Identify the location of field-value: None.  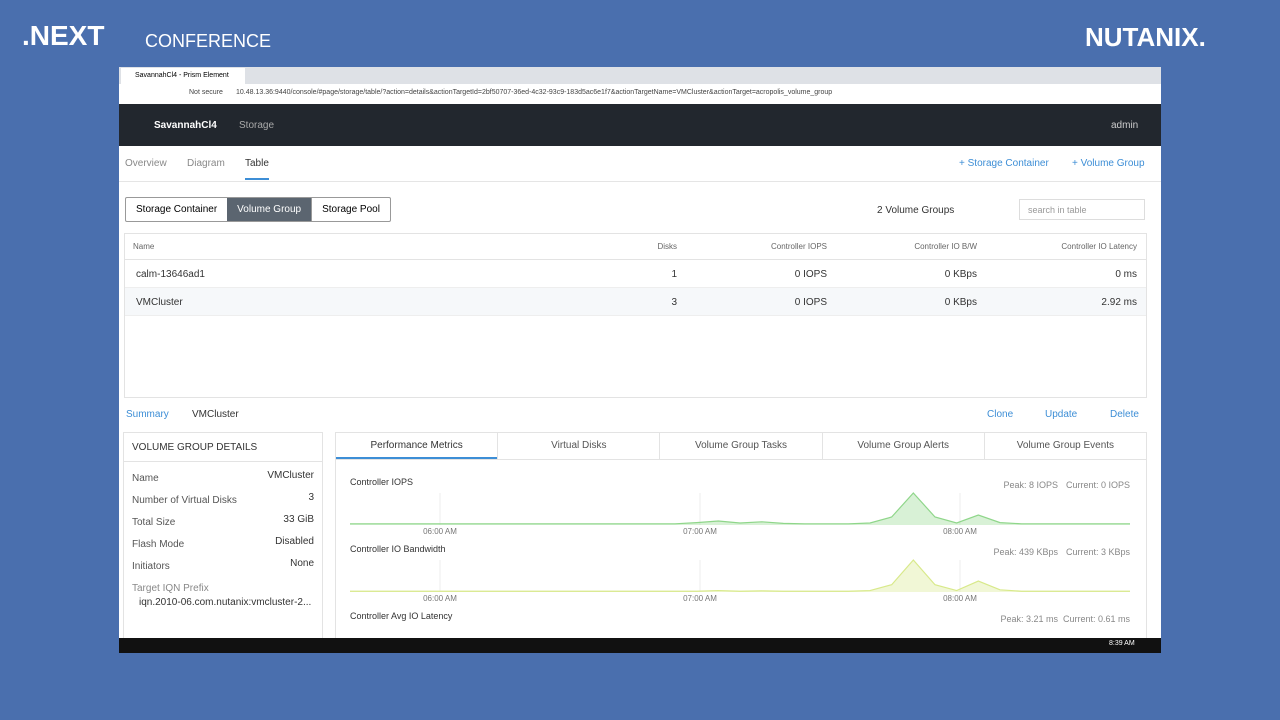
(302, 563).